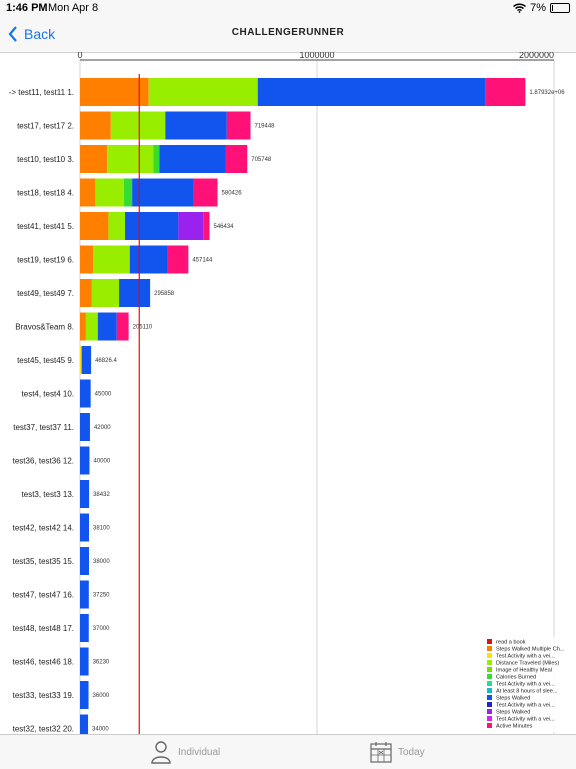  Describe the element at coordinates (527, 664) in the screenshot. I see `legend-entry: Distance Traveled (Miles)` at that location.